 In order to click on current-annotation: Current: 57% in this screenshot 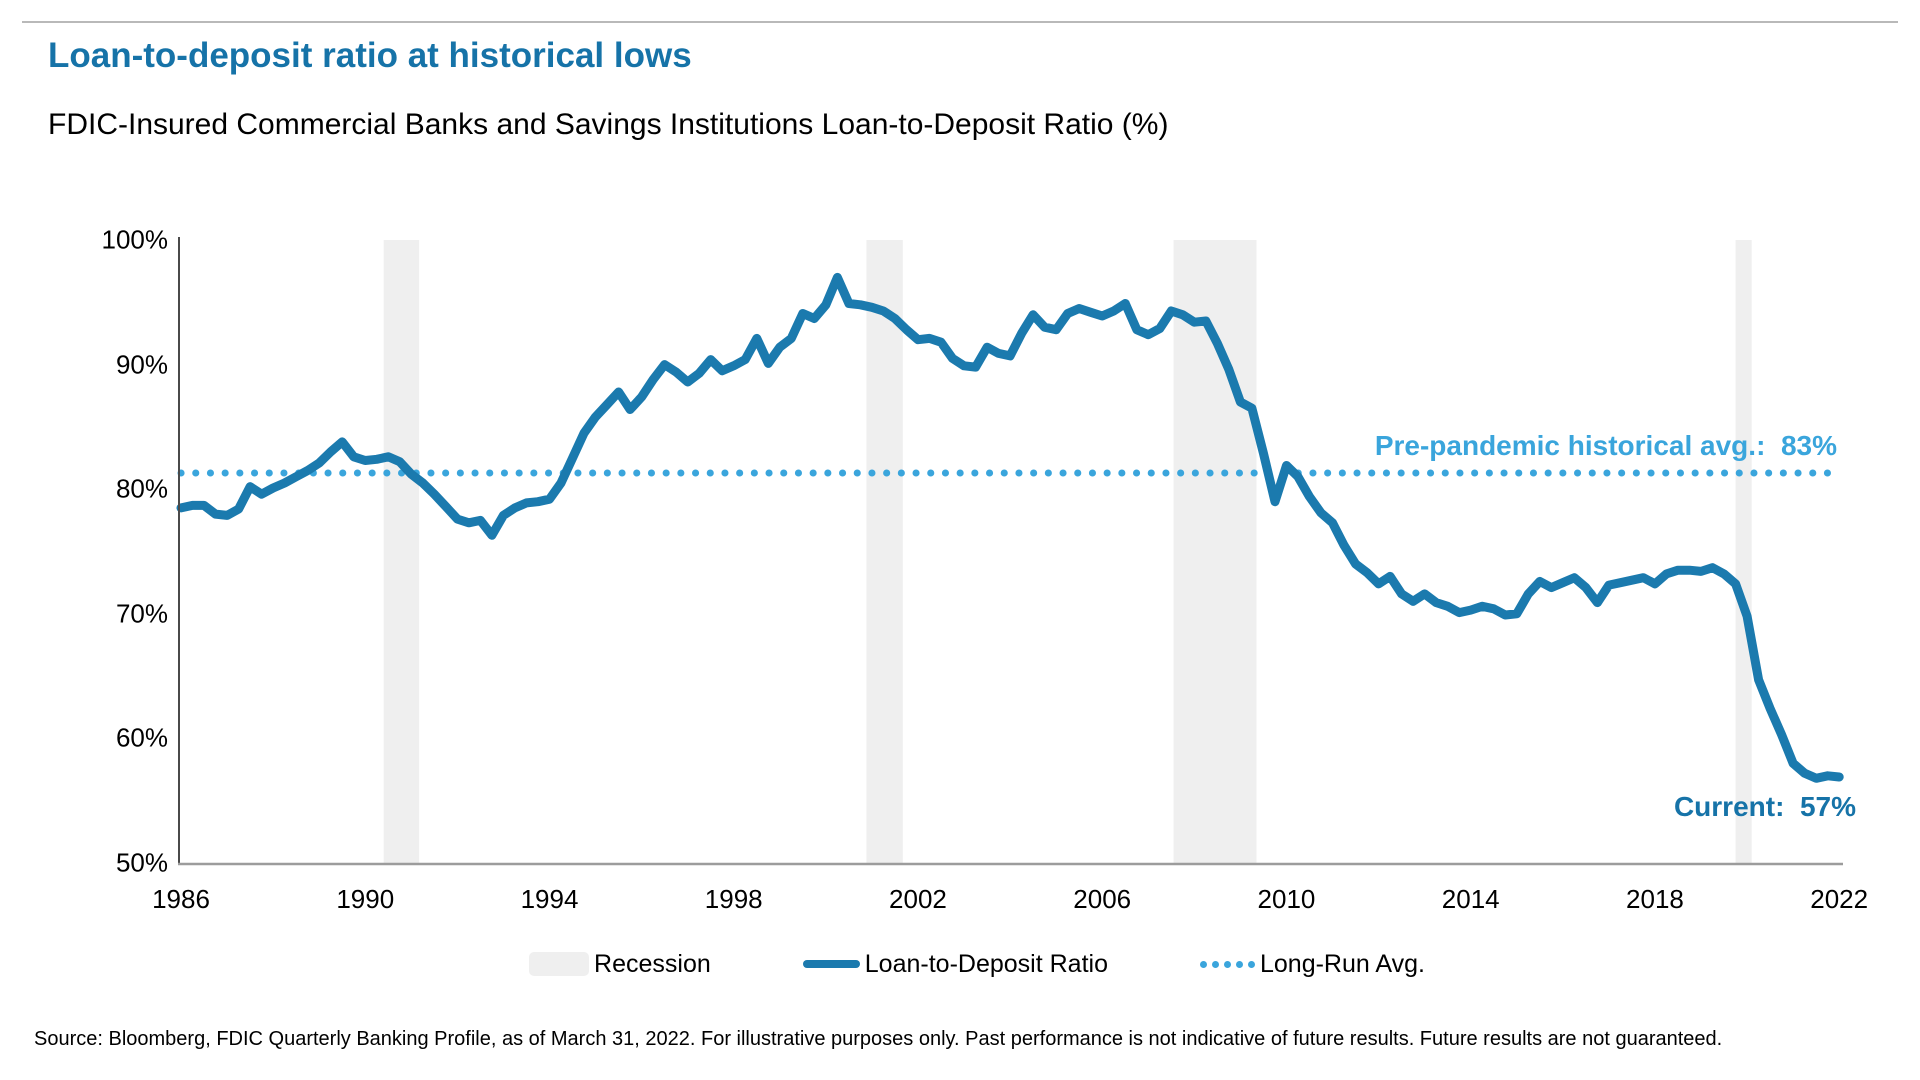, I will do `click(1764, 806)`.